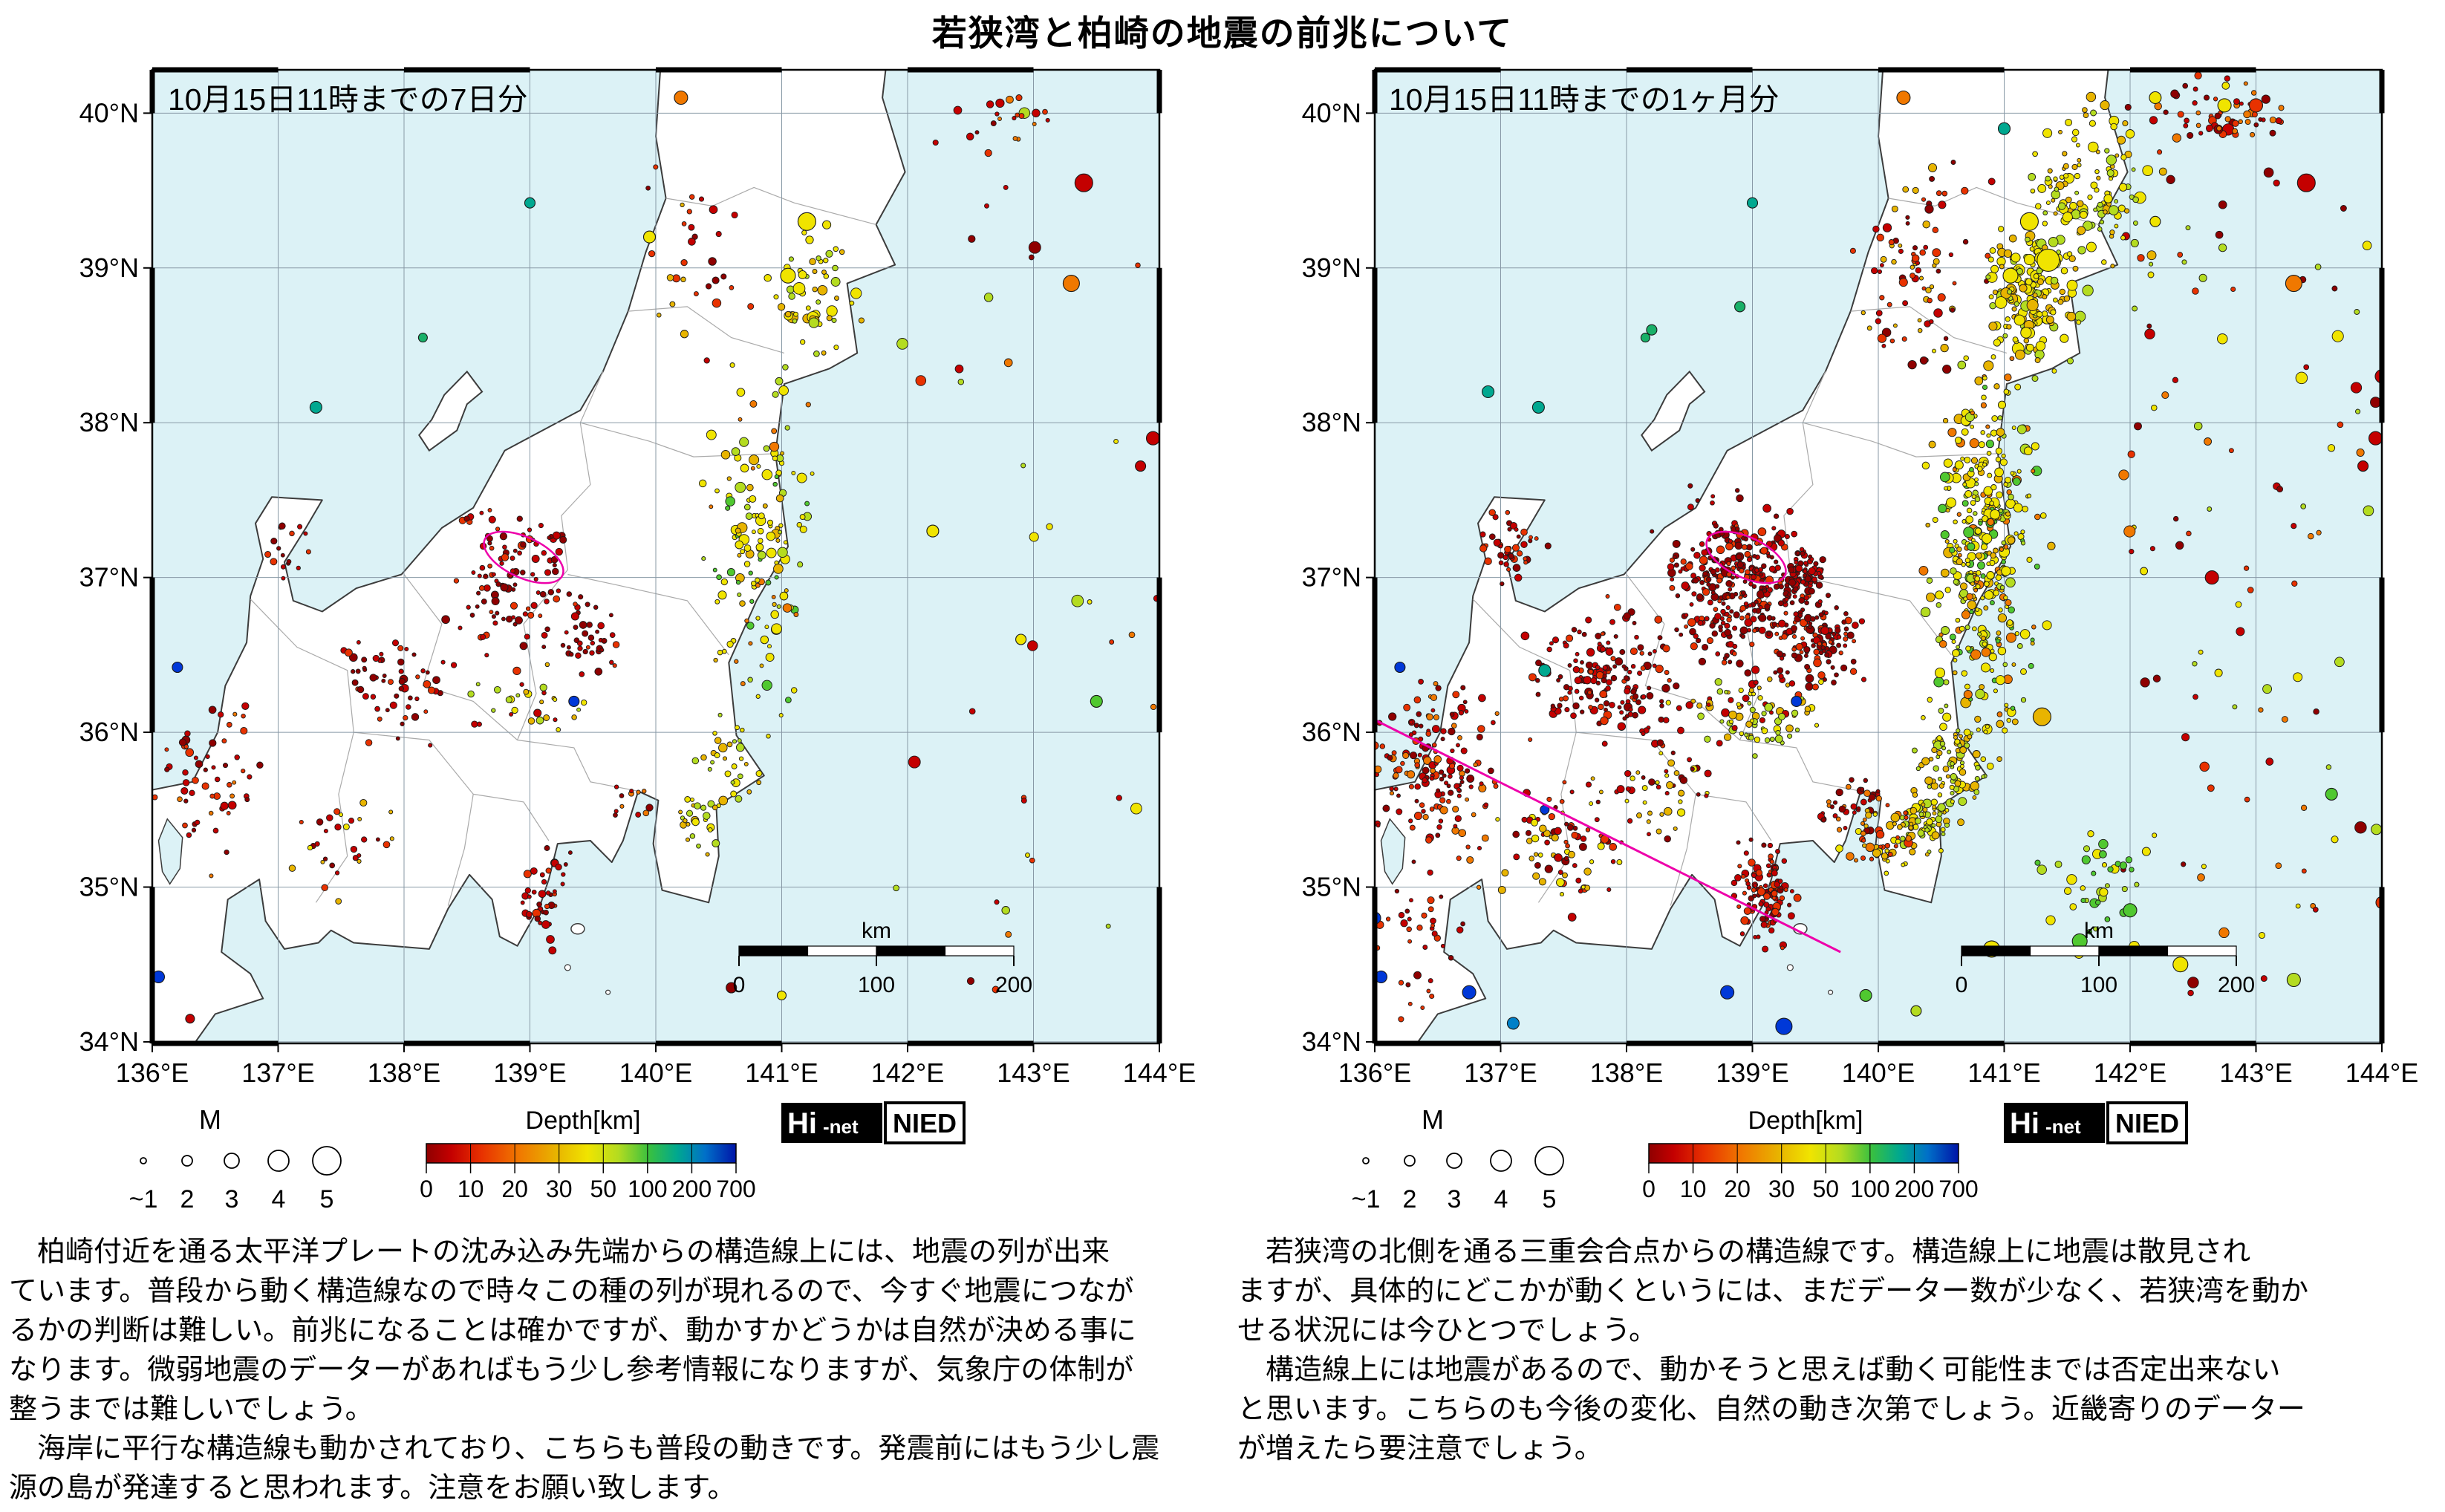  Describe the element at coordinates (2096, 1122) in the screenshot. I see `hinet-nied-logo: Hi -net NIED` at that location.